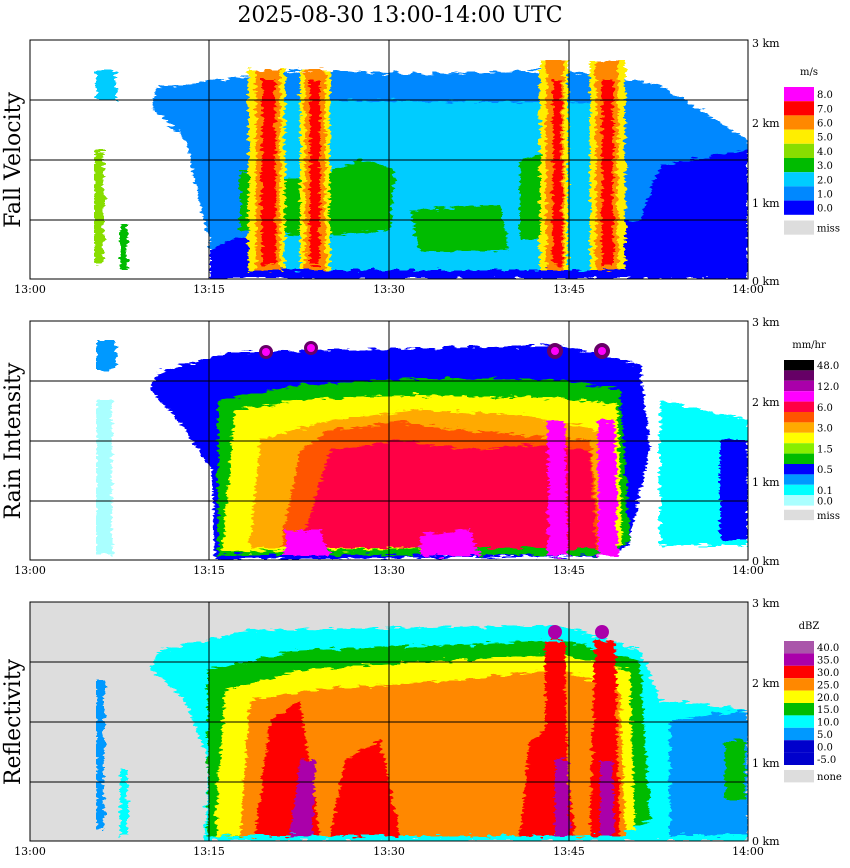  What do you see at coordinates (13, 440) in the screenshot?
I see `y-axis-label: Rain Intensity` at bounding box center [13, 440].